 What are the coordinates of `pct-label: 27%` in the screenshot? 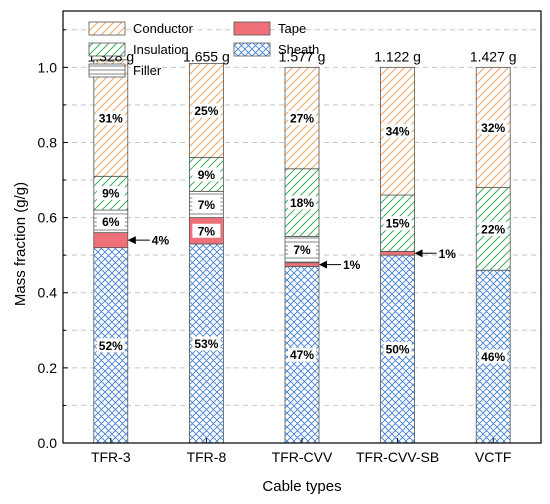 It's located at (302, 119).